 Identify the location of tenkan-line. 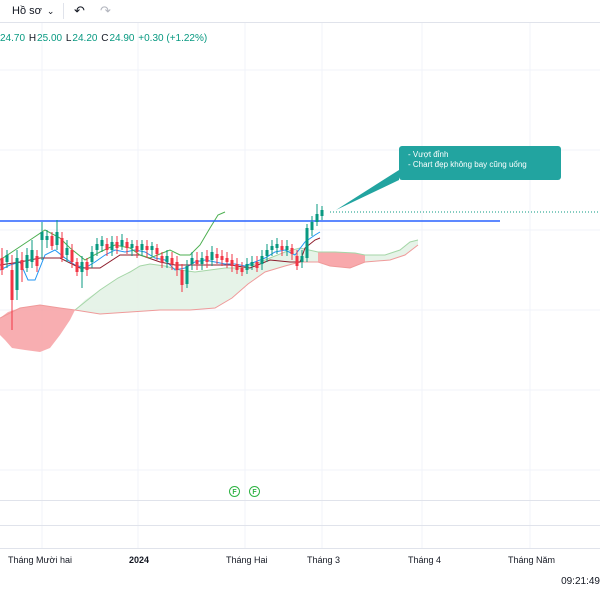
(160, 256).